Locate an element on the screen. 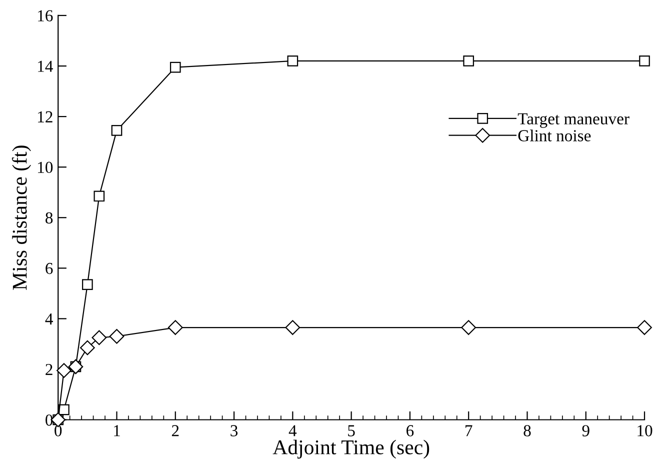 The width and height of the screenshot is (653, 469). x-tick-label: 3 is located at coordinates (234, 430).